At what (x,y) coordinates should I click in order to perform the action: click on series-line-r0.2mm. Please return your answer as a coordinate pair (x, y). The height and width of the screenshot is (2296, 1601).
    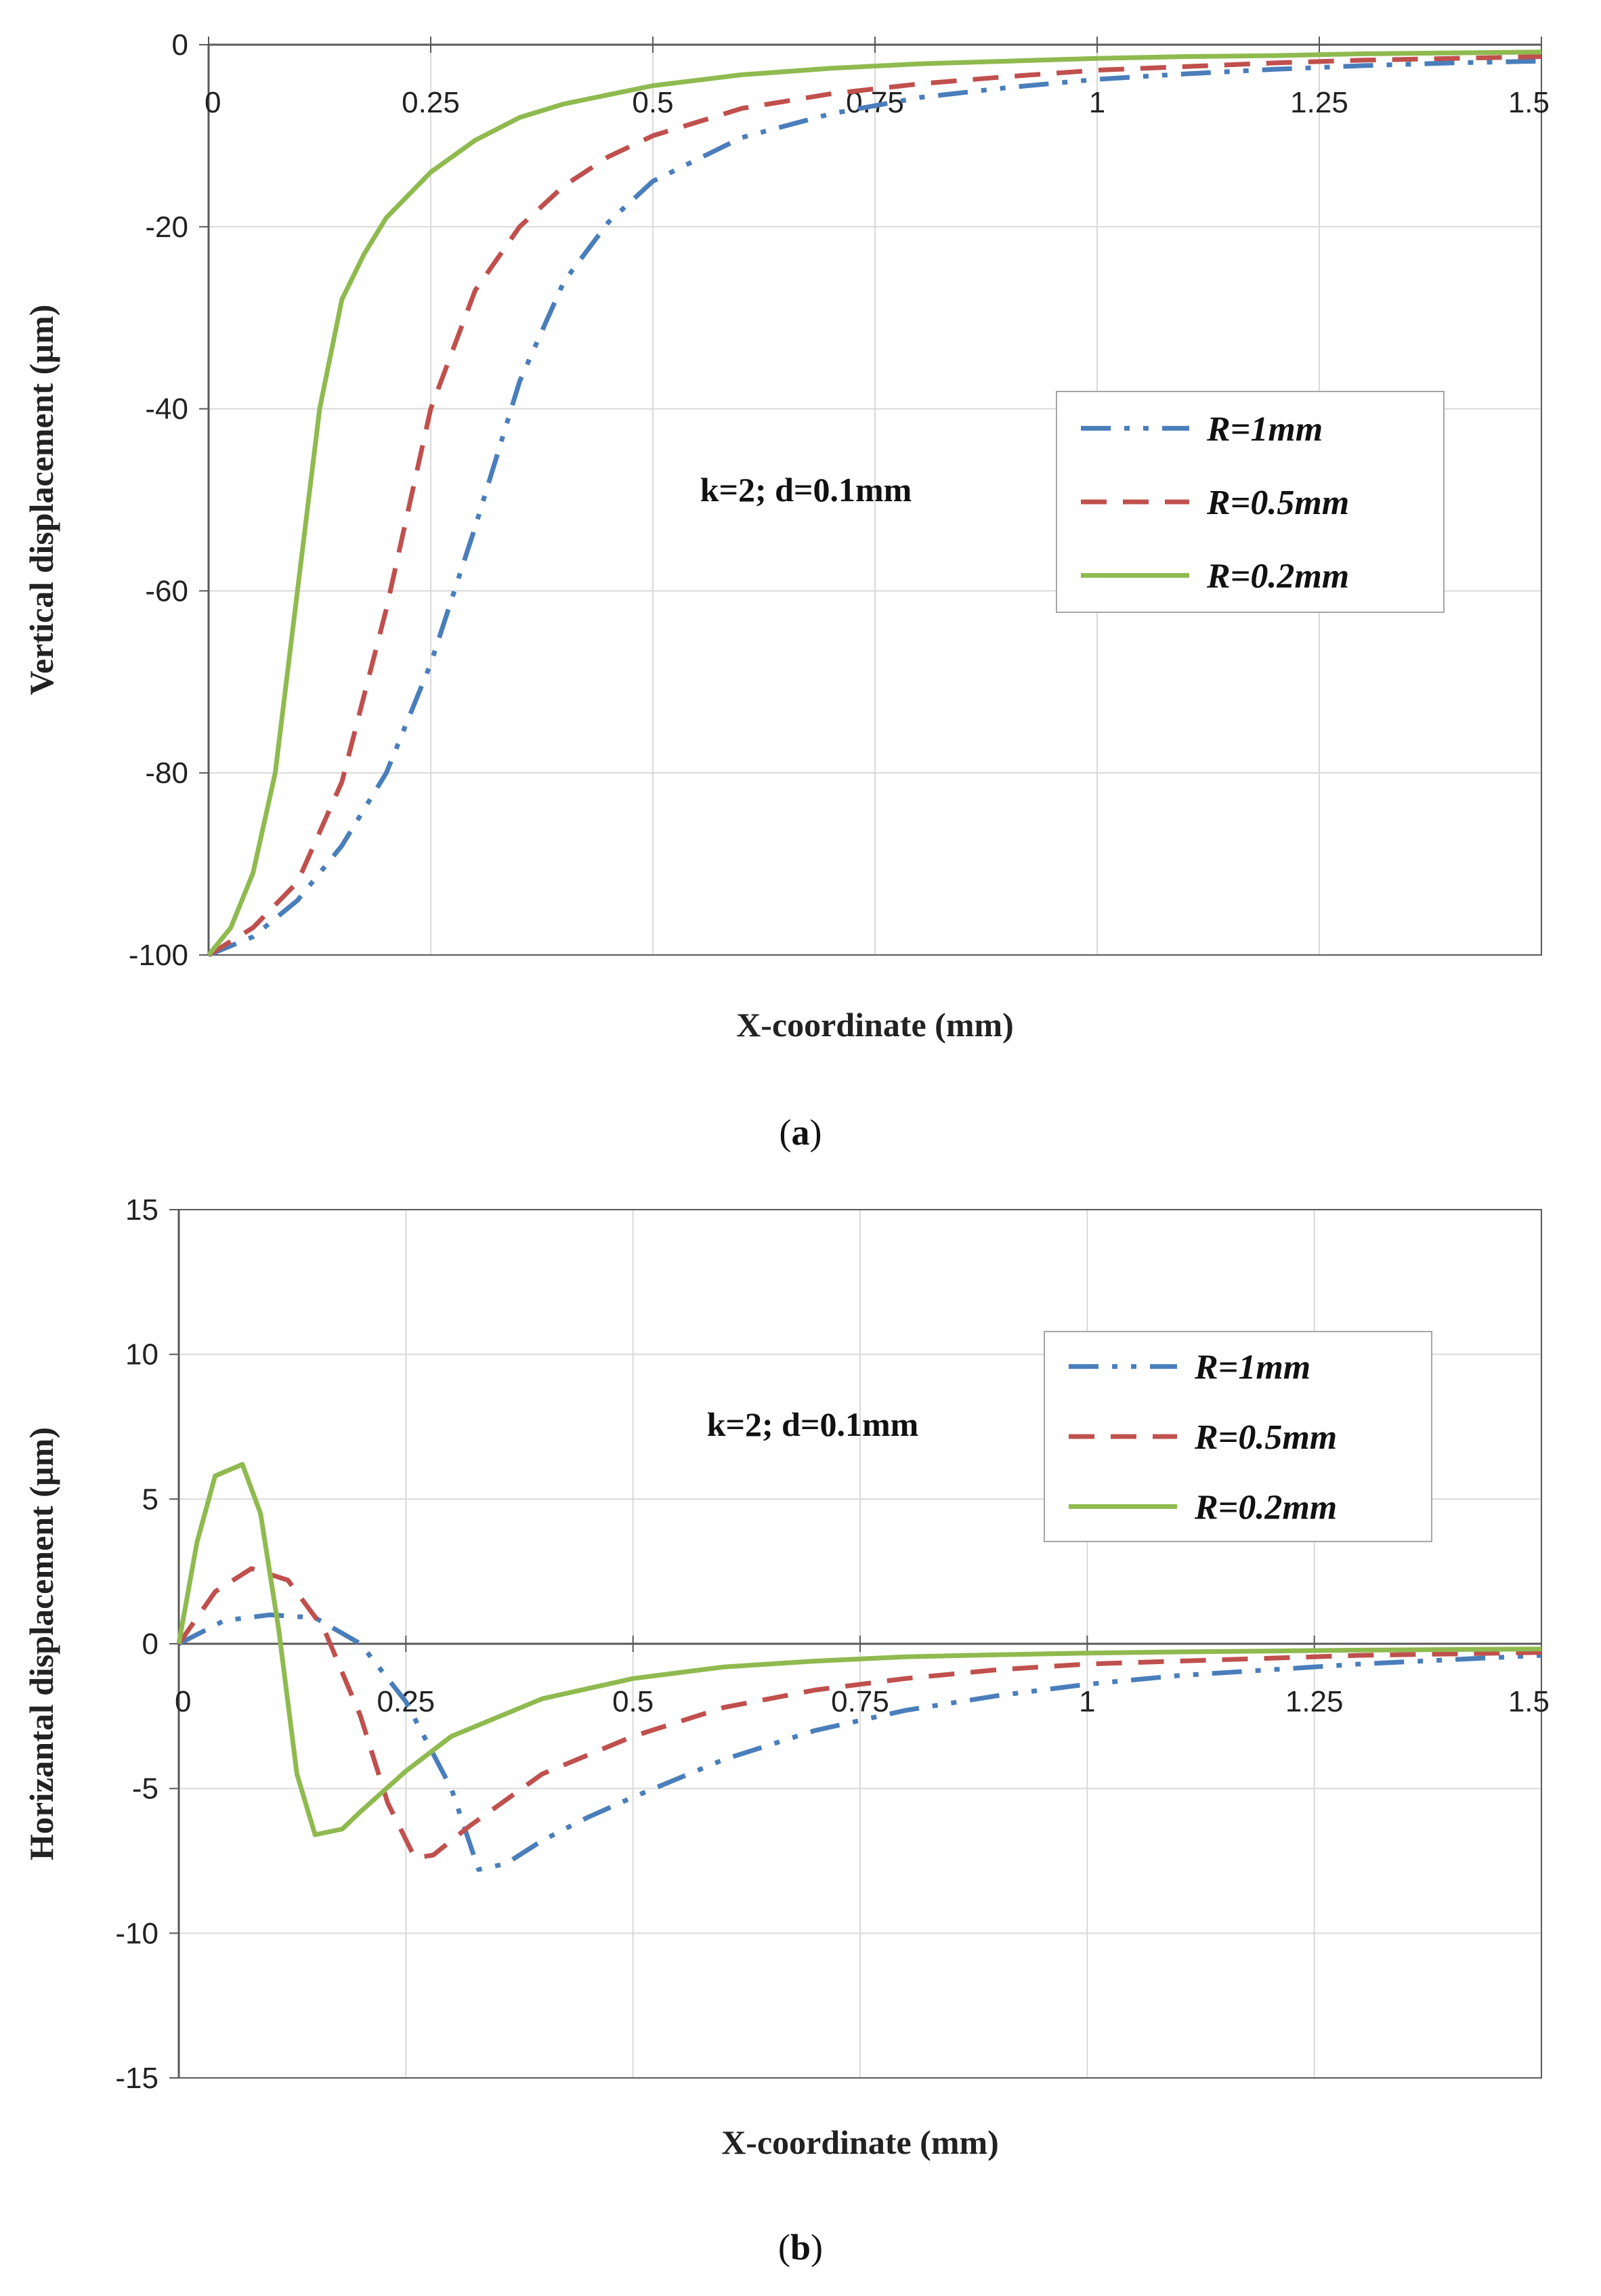
    Looking at the image, I should click on (859, 1649).